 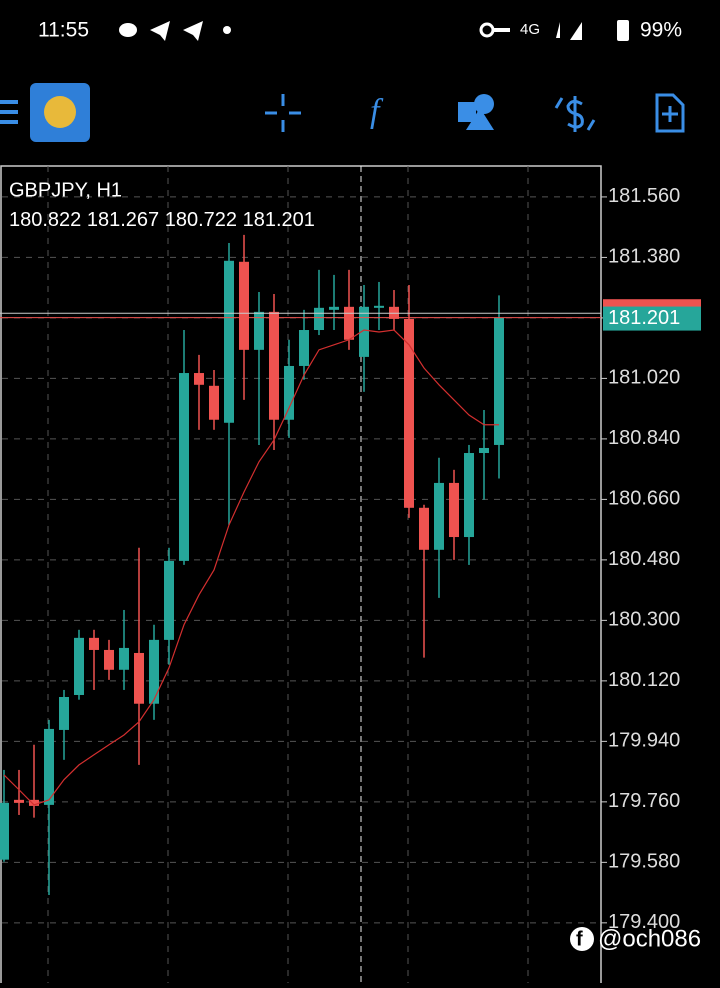 I want to click on symbol-title: GBPJPY, H1, so click(x=65, y=190).